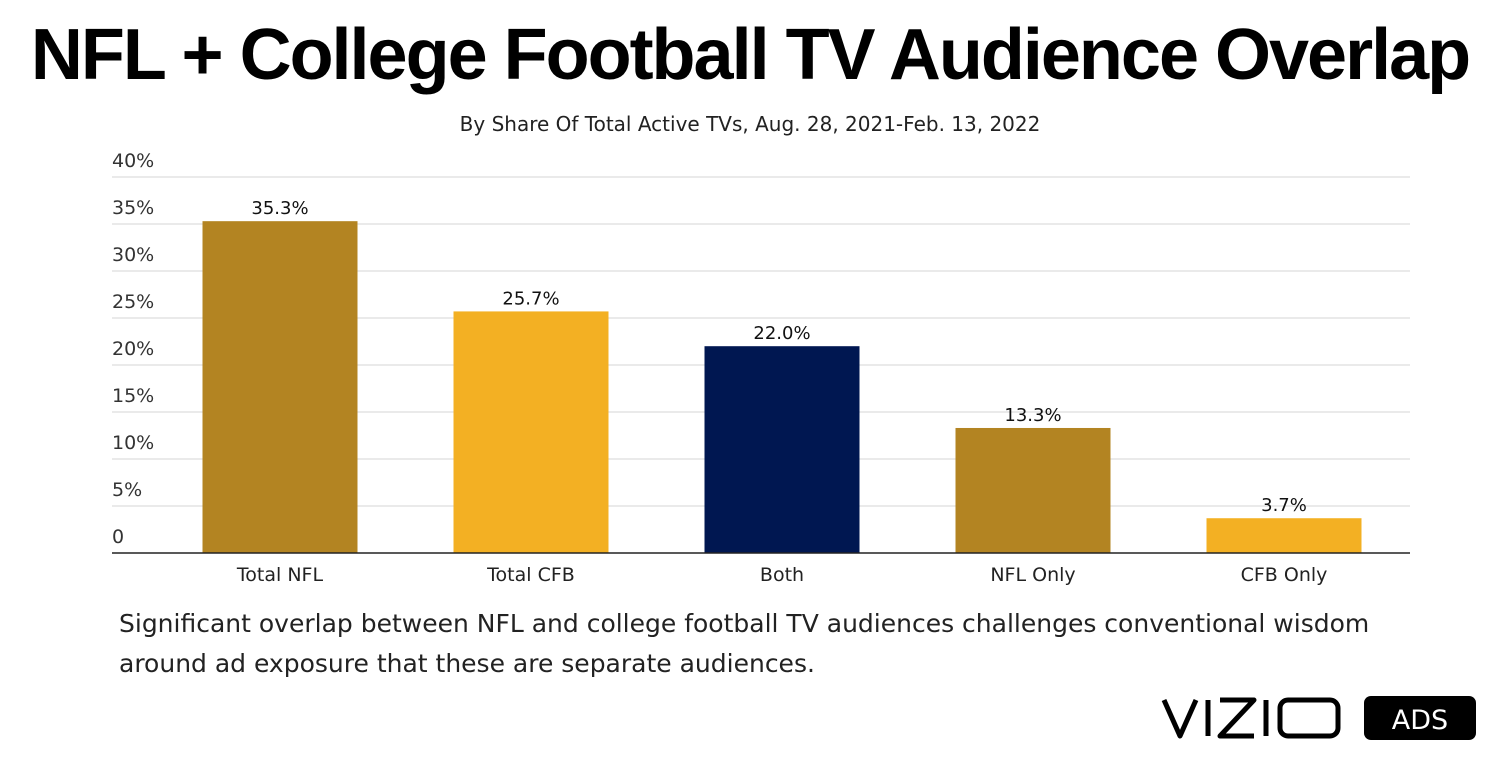 This screenshot has width=1500, height=762. Describe the element at coordinates (133, 161) in the screenshot. I see `y-tick-label: 40%` at that location.